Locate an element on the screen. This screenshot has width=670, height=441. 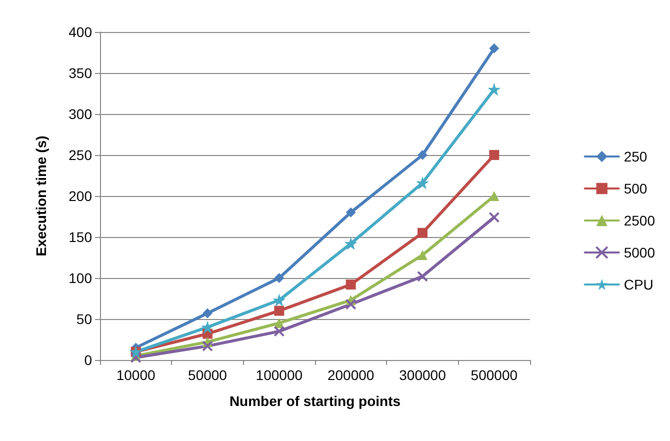
y-tick-label: 0 is located at coordinates (88, 360).